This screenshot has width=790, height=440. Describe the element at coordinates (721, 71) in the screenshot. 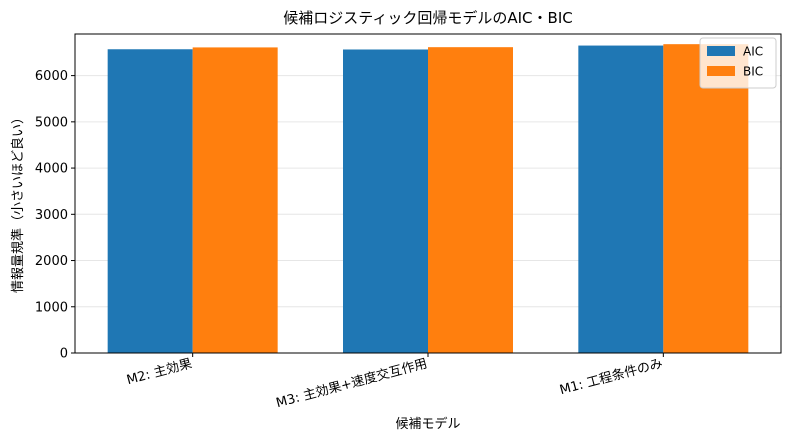

I see `legend-swatch-bic` at that location.